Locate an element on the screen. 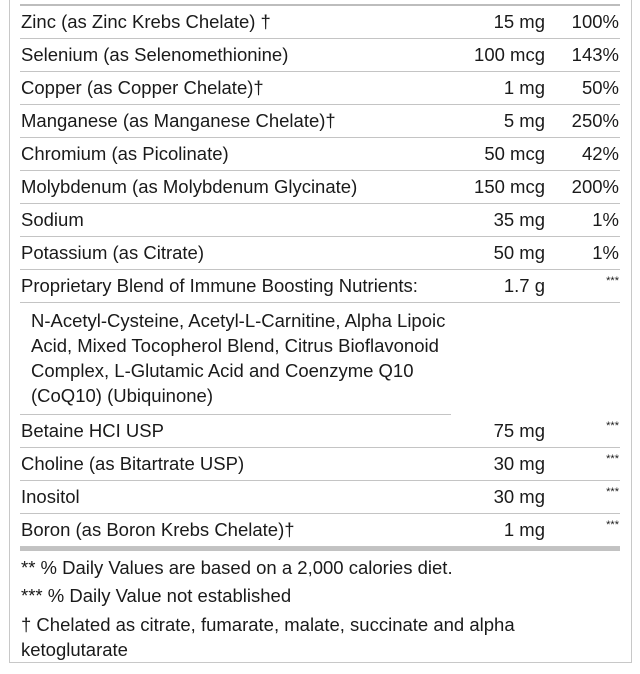 This screenshot has height=674, width=640. nutrient-amount: 100 mcg is located at coordinates (509, 54).